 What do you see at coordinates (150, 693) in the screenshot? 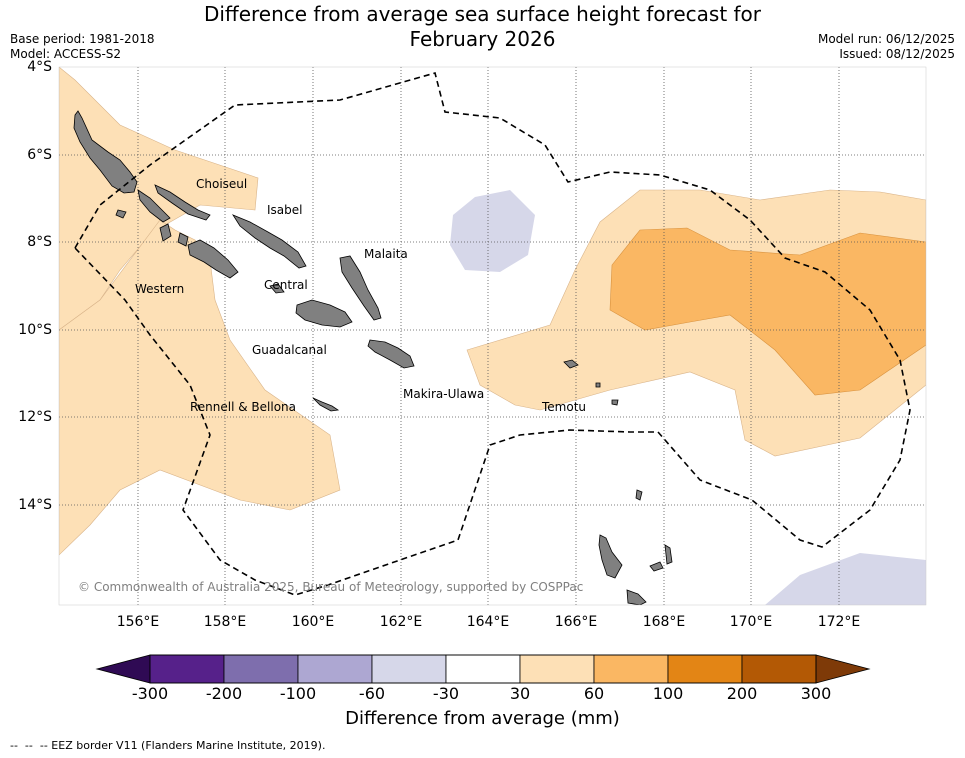
I see `colorbar-tick: -300` at bounding box center [150, 693].